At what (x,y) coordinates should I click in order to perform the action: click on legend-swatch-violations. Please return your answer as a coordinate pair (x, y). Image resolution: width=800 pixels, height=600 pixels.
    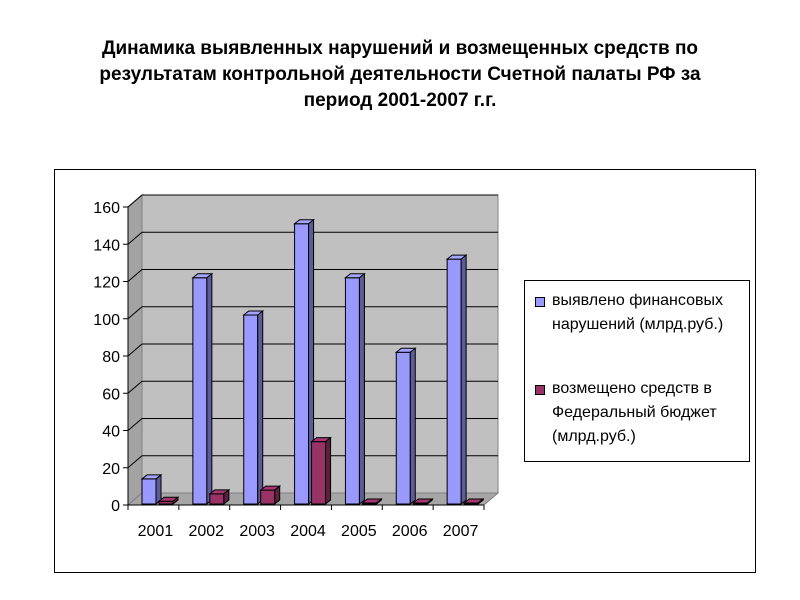
    Looking at the image, I should click on (540, 302).